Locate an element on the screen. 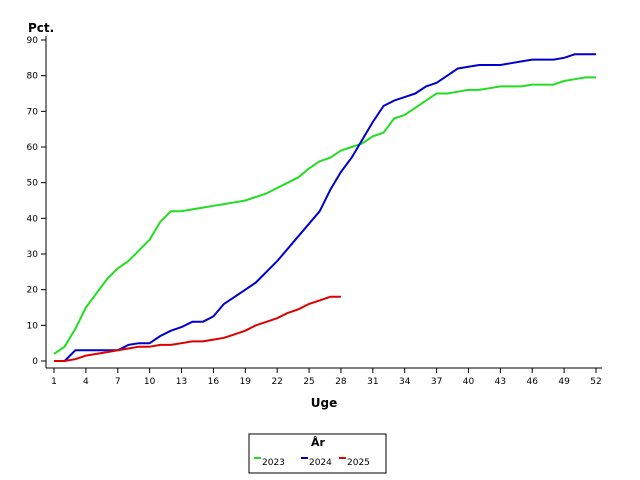  legend-box is located at coordinates (317, 453).